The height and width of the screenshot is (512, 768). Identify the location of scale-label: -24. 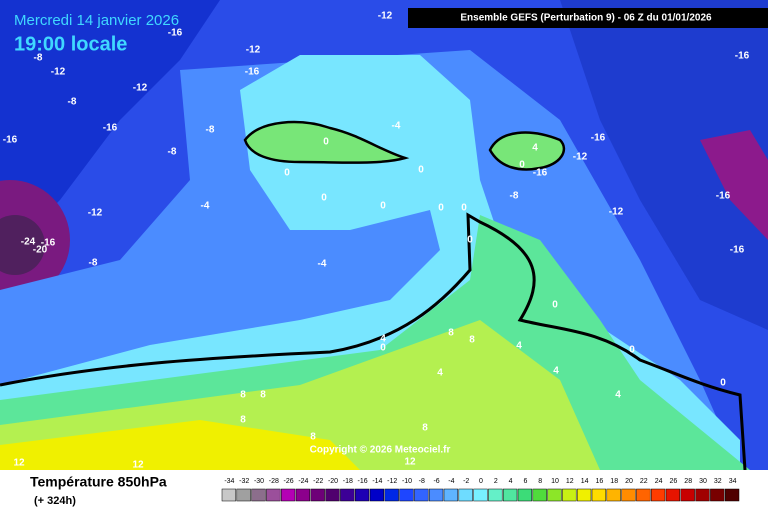
(303, 481).